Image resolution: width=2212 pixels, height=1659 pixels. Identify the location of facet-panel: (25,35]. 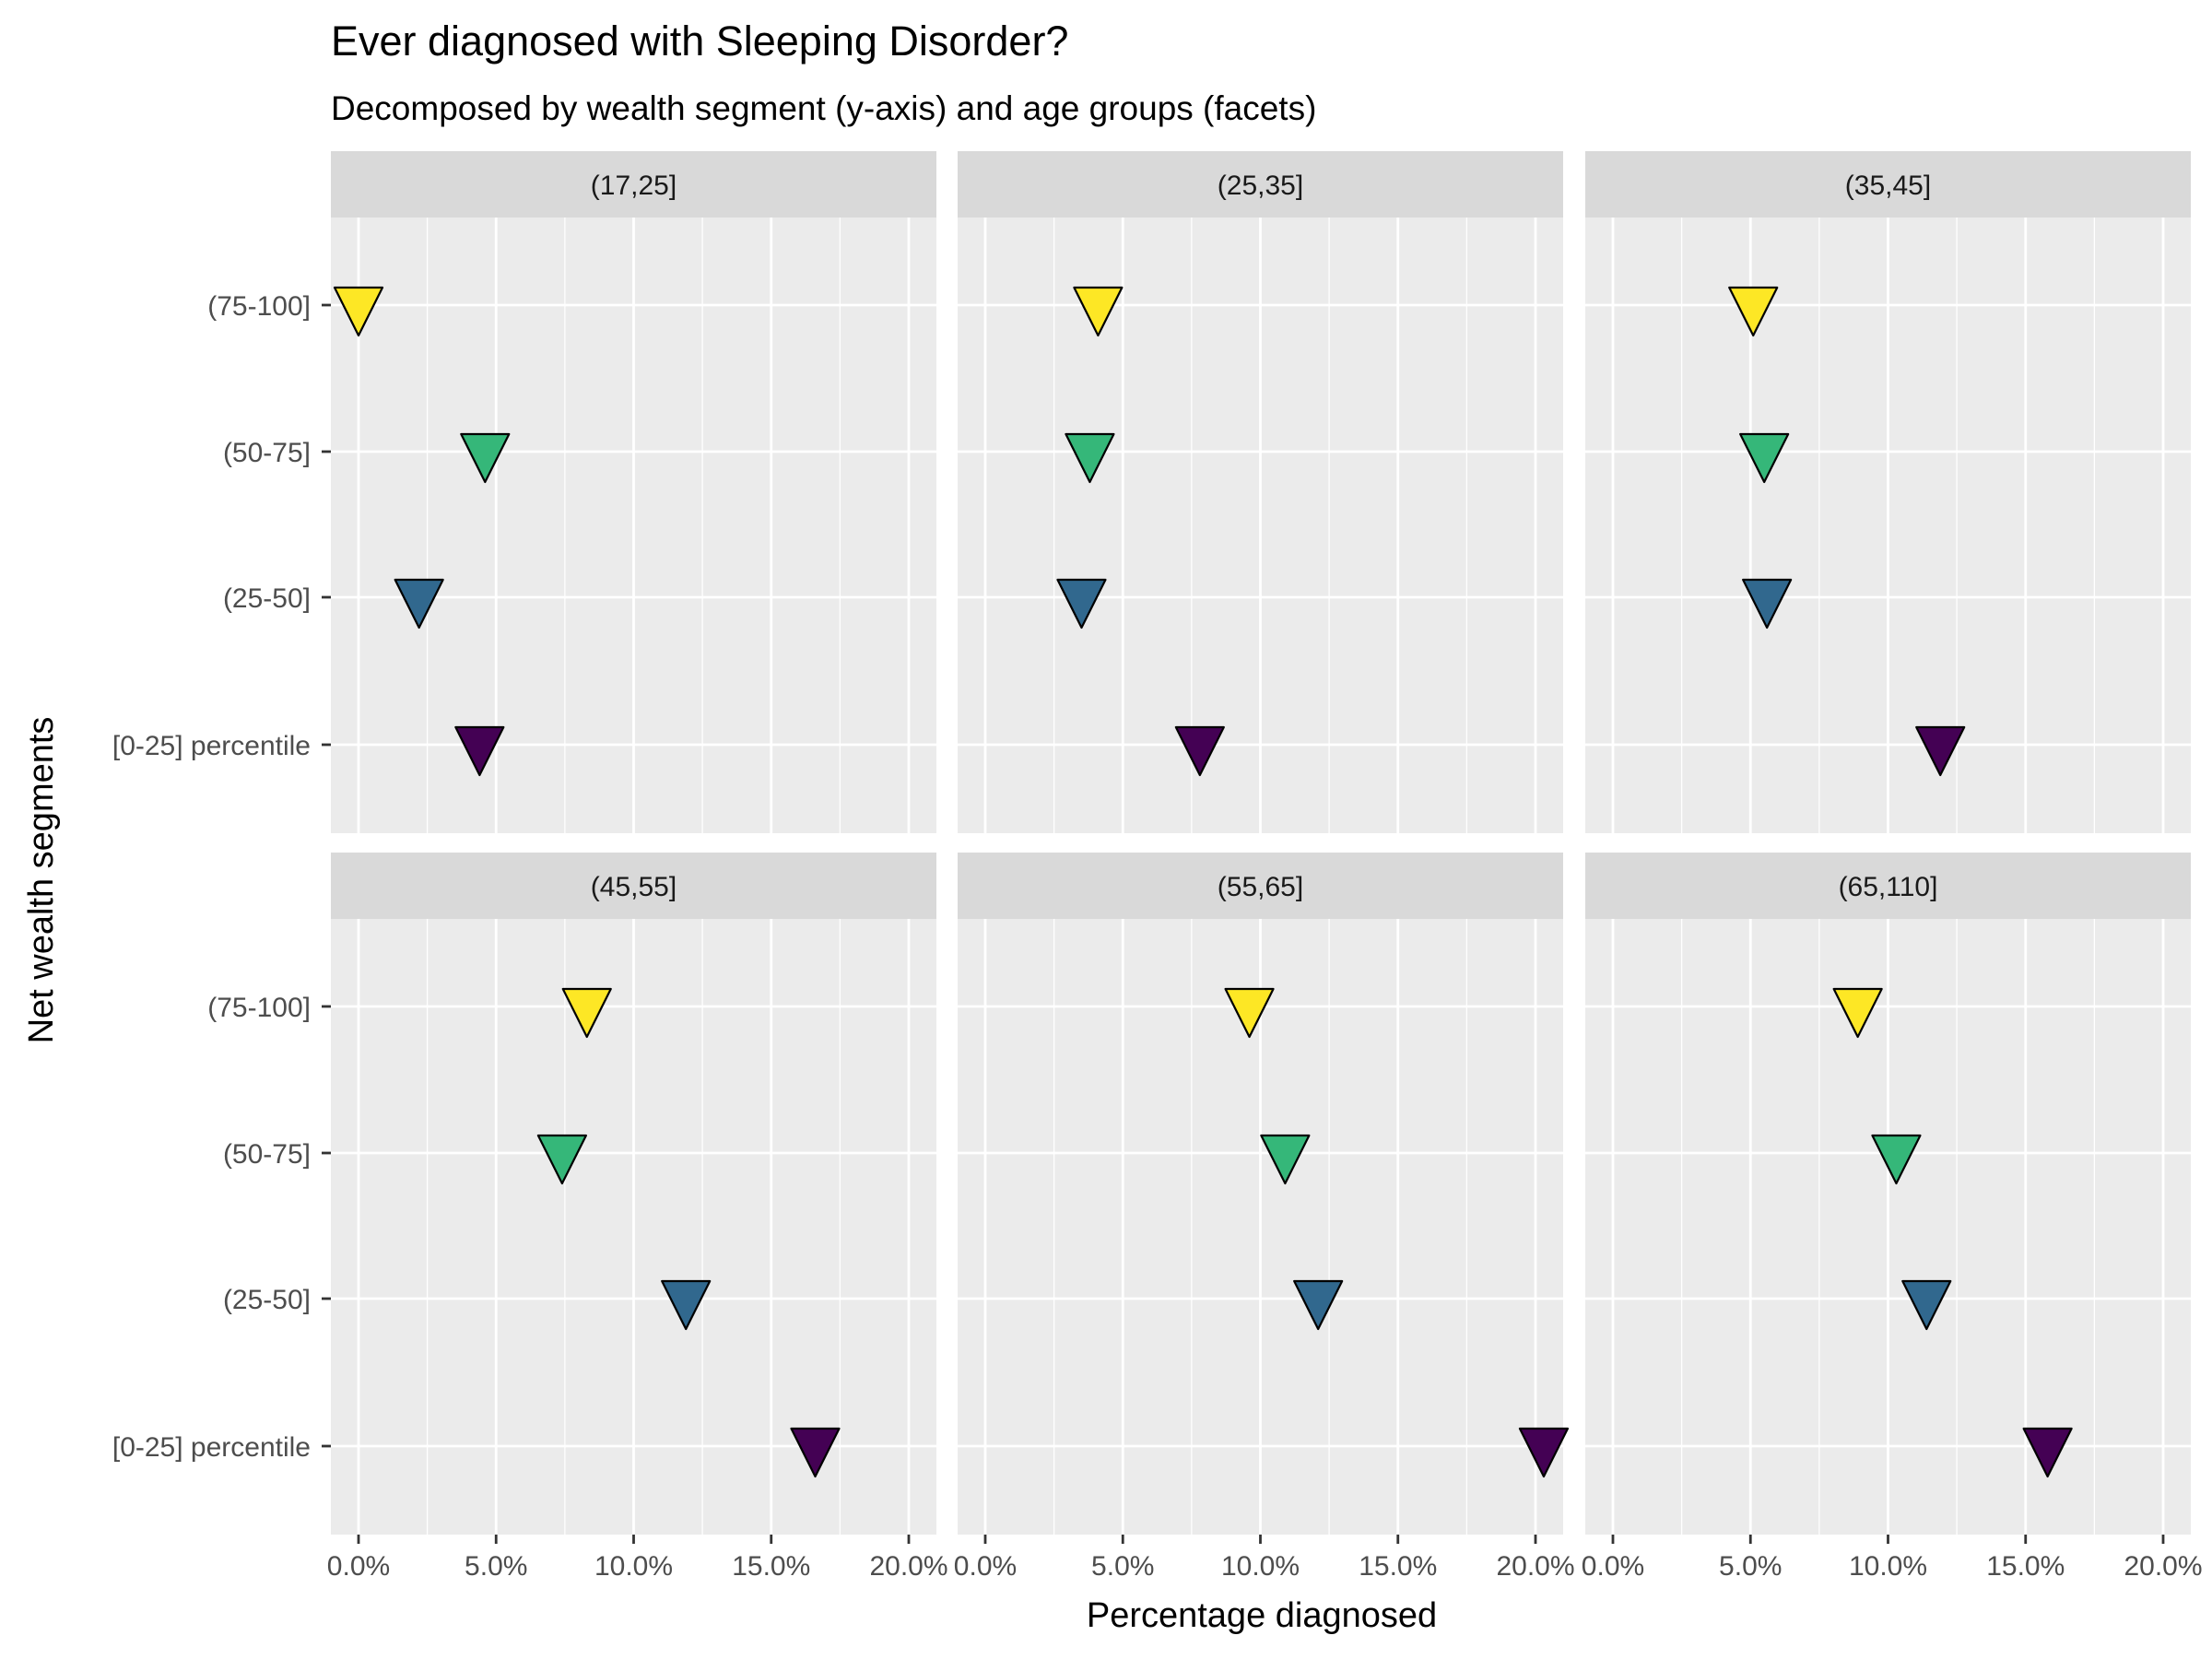
(1260, 492).